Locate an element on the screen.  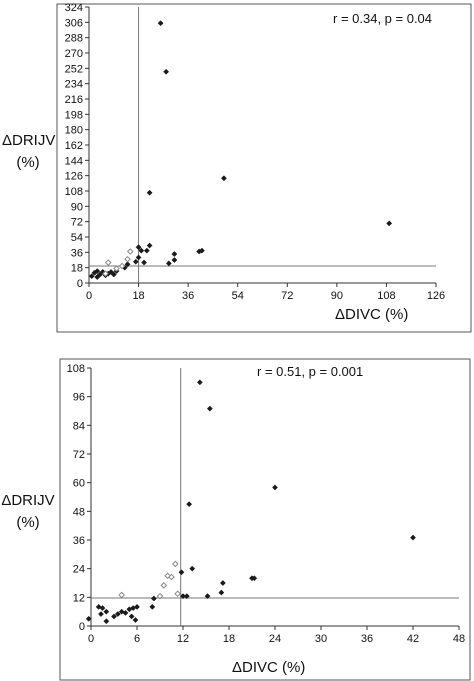
x-tick-label: 48 is located at coordinates (459, 639).